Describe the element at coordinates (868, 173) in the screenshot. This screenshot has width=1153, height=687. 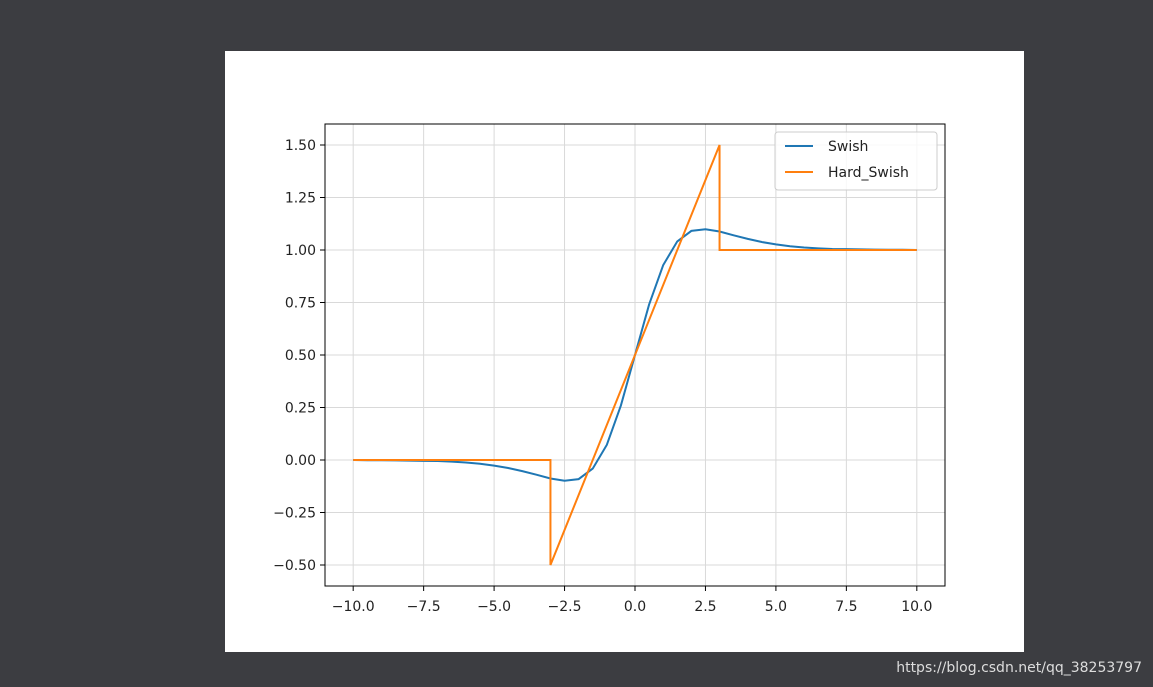
I see `legend-label: Hard_Swish` at that location.